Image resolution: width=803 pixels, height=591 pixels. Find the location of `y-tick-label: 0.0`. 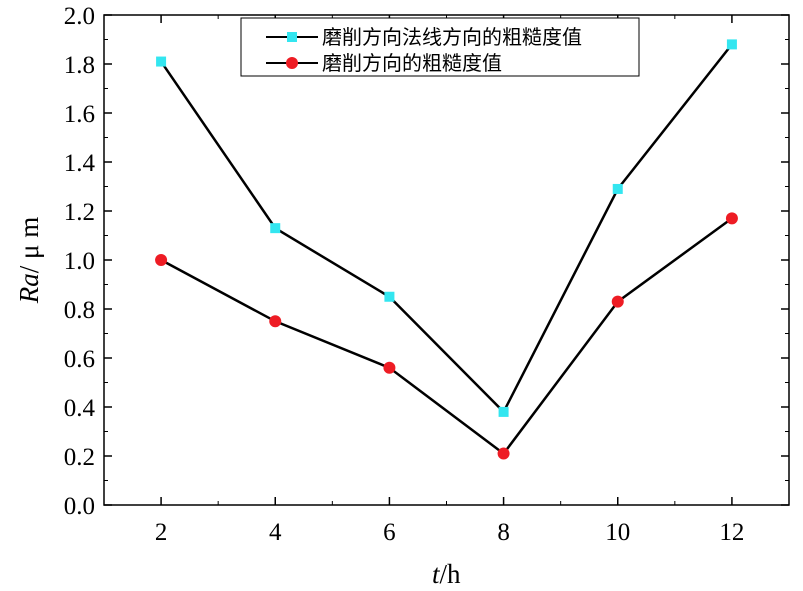

y-tick-label: 0.0 is located at coordinates (79, 506).